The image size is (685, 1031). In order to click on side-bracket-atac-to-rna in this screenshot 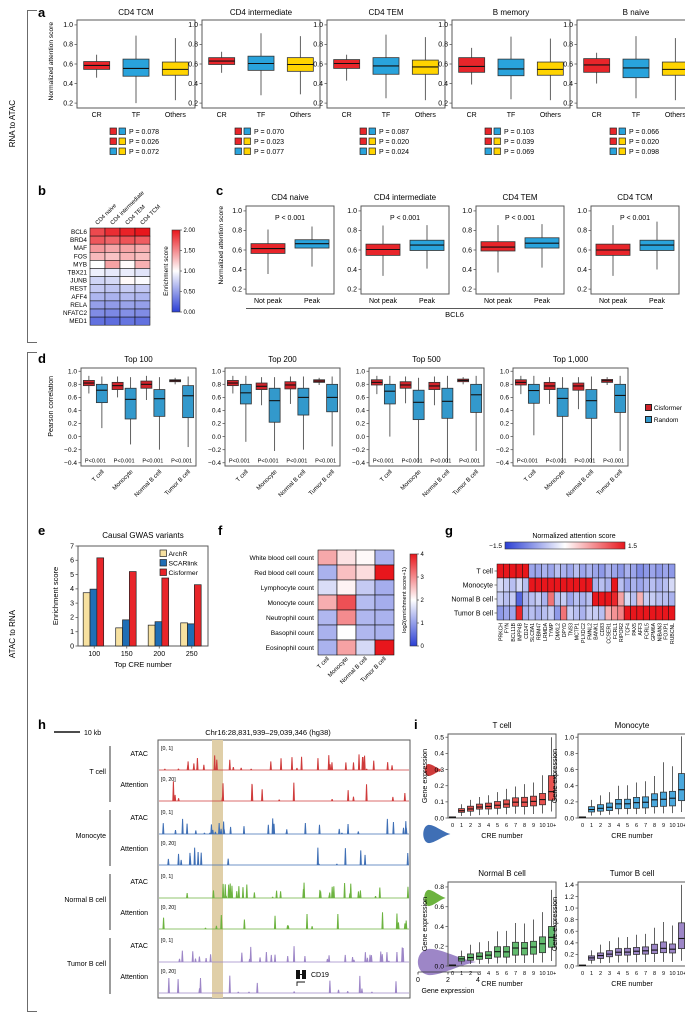, I will do `click(32, 682)`.